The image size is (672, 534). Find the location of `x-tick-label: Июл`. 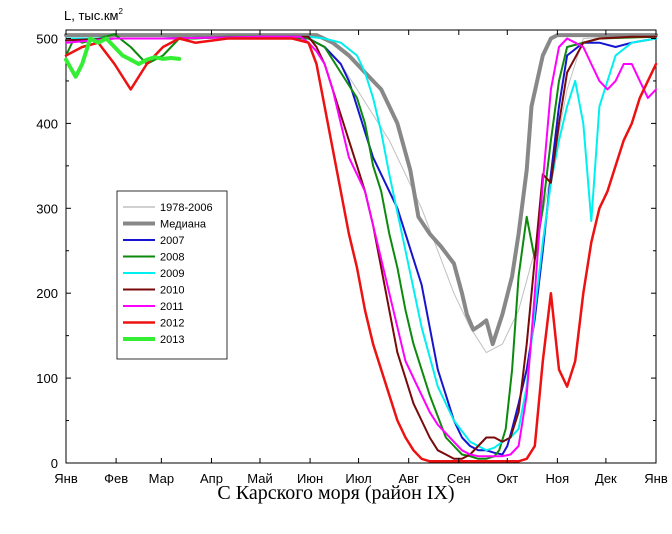

x-tick-label: Июл is located at coordinates (358, 478).